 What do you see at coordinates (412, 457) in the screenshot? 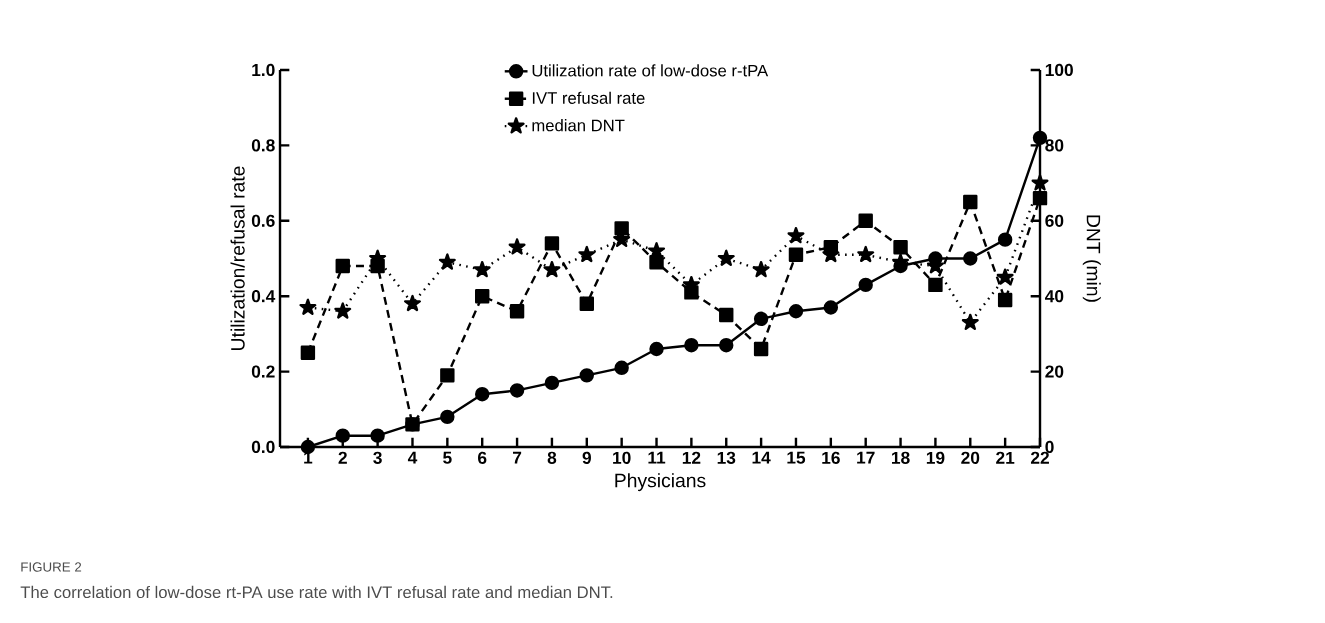
I see `x-tick-label: 4` at bounding box center [412, 457].